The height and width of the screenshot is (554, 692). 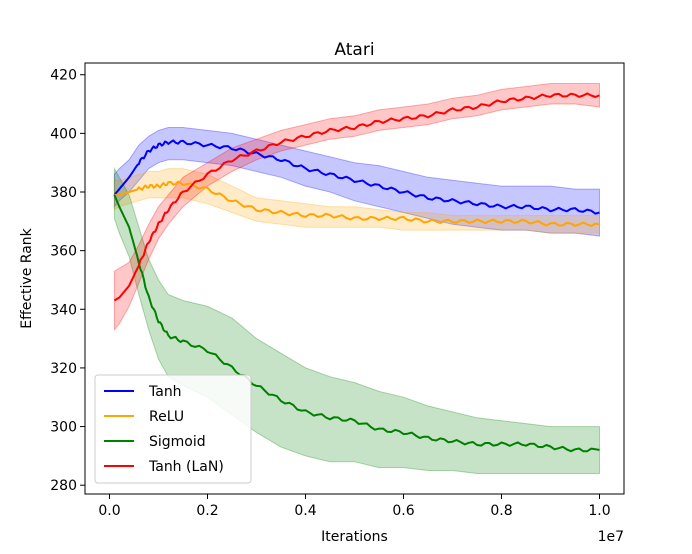 I want to click on legend-label-sigmoid: Sigmoid, so click(x=177, y=442).